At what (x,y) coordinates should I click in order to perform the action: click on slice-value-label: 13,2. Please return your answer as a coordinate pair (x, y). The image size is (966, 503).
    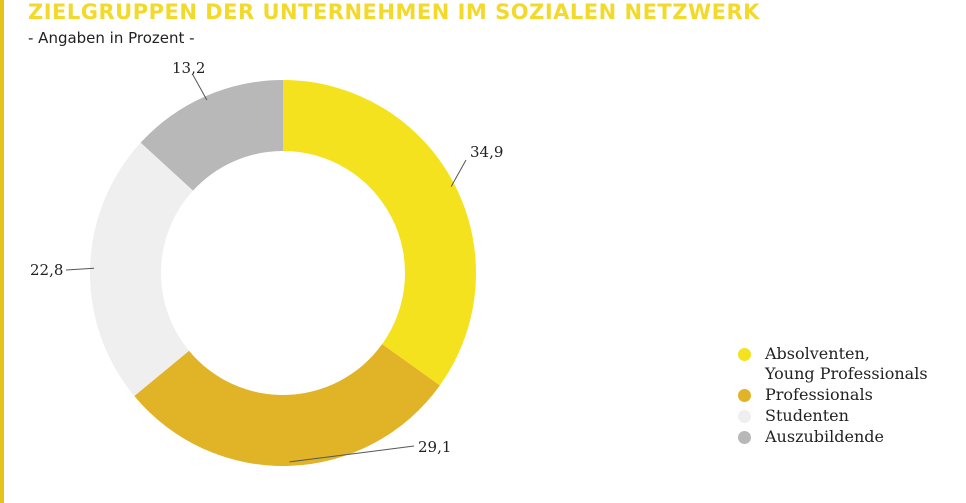
    Looking at the image, I should click on (188, 68).